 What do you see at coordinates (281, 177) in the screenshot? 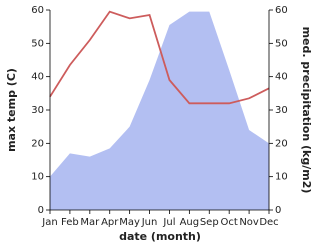
I see `y2-tick-label: 10` at bounding box center [281, 177].